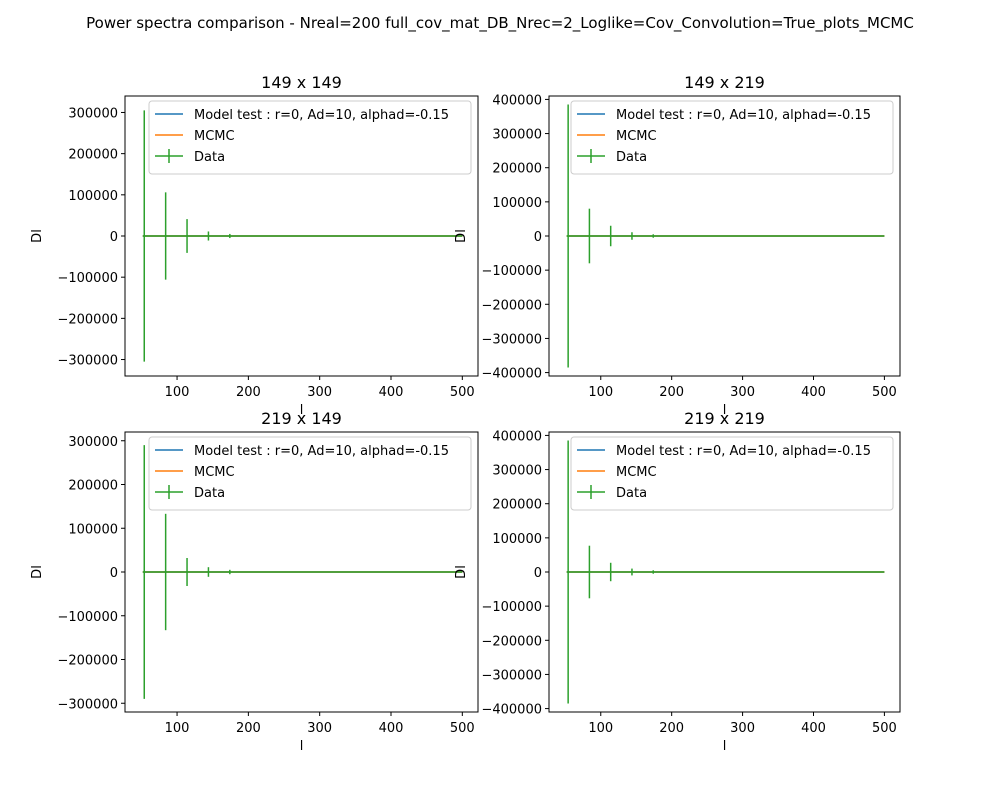 Image resolution: width=1000 pixels, height=800 pixels. I want to click on subplot-title: 219 x 149, so click(301, 418).